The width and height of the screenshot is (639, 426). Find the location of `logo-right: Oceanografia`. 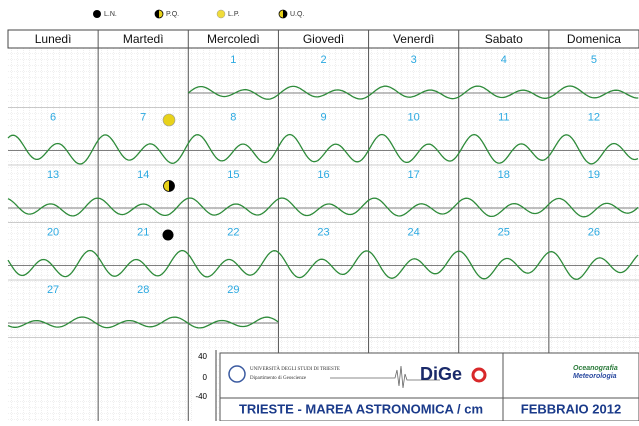

logo-right: Oceanografia is located at coordinates (595, 368).